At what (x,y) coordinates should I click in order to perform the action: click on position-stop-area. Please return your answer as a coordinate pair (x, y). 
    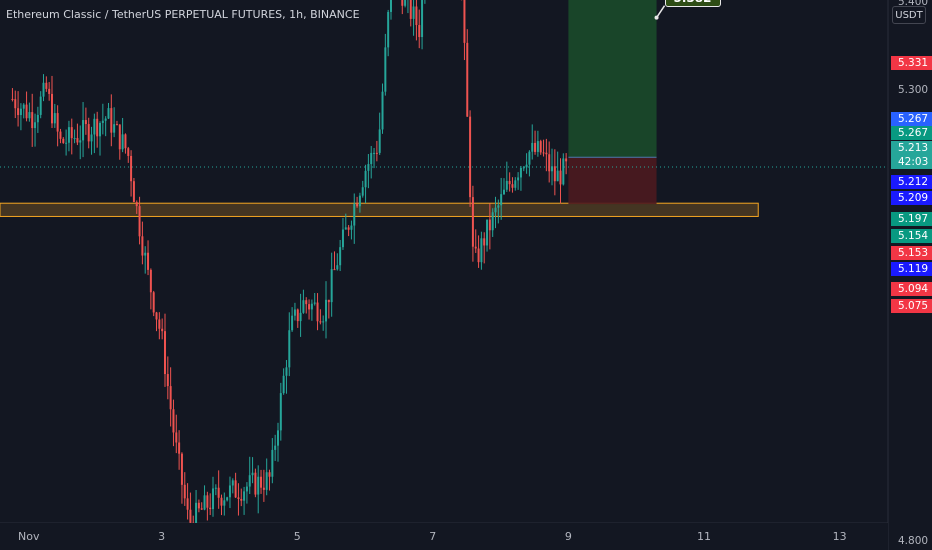
    Looking at the image, I should click on (612, 181).